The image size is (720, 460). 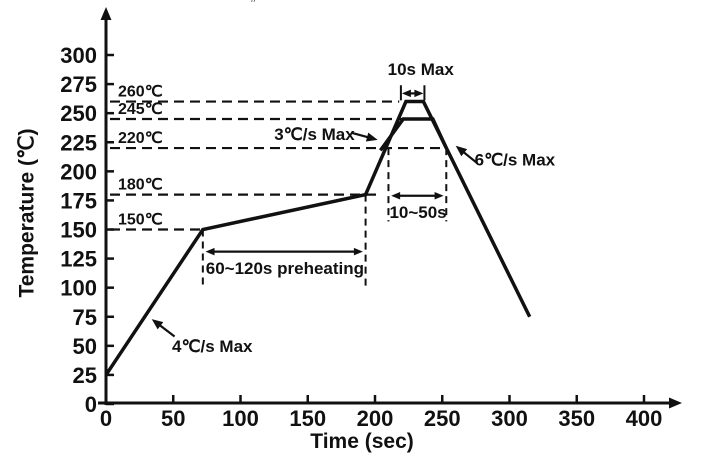 What do you see at coordinates (85, 346) in the screenshot?
I see `y-tick-label-50: 50` at bounding box center [85, 346].